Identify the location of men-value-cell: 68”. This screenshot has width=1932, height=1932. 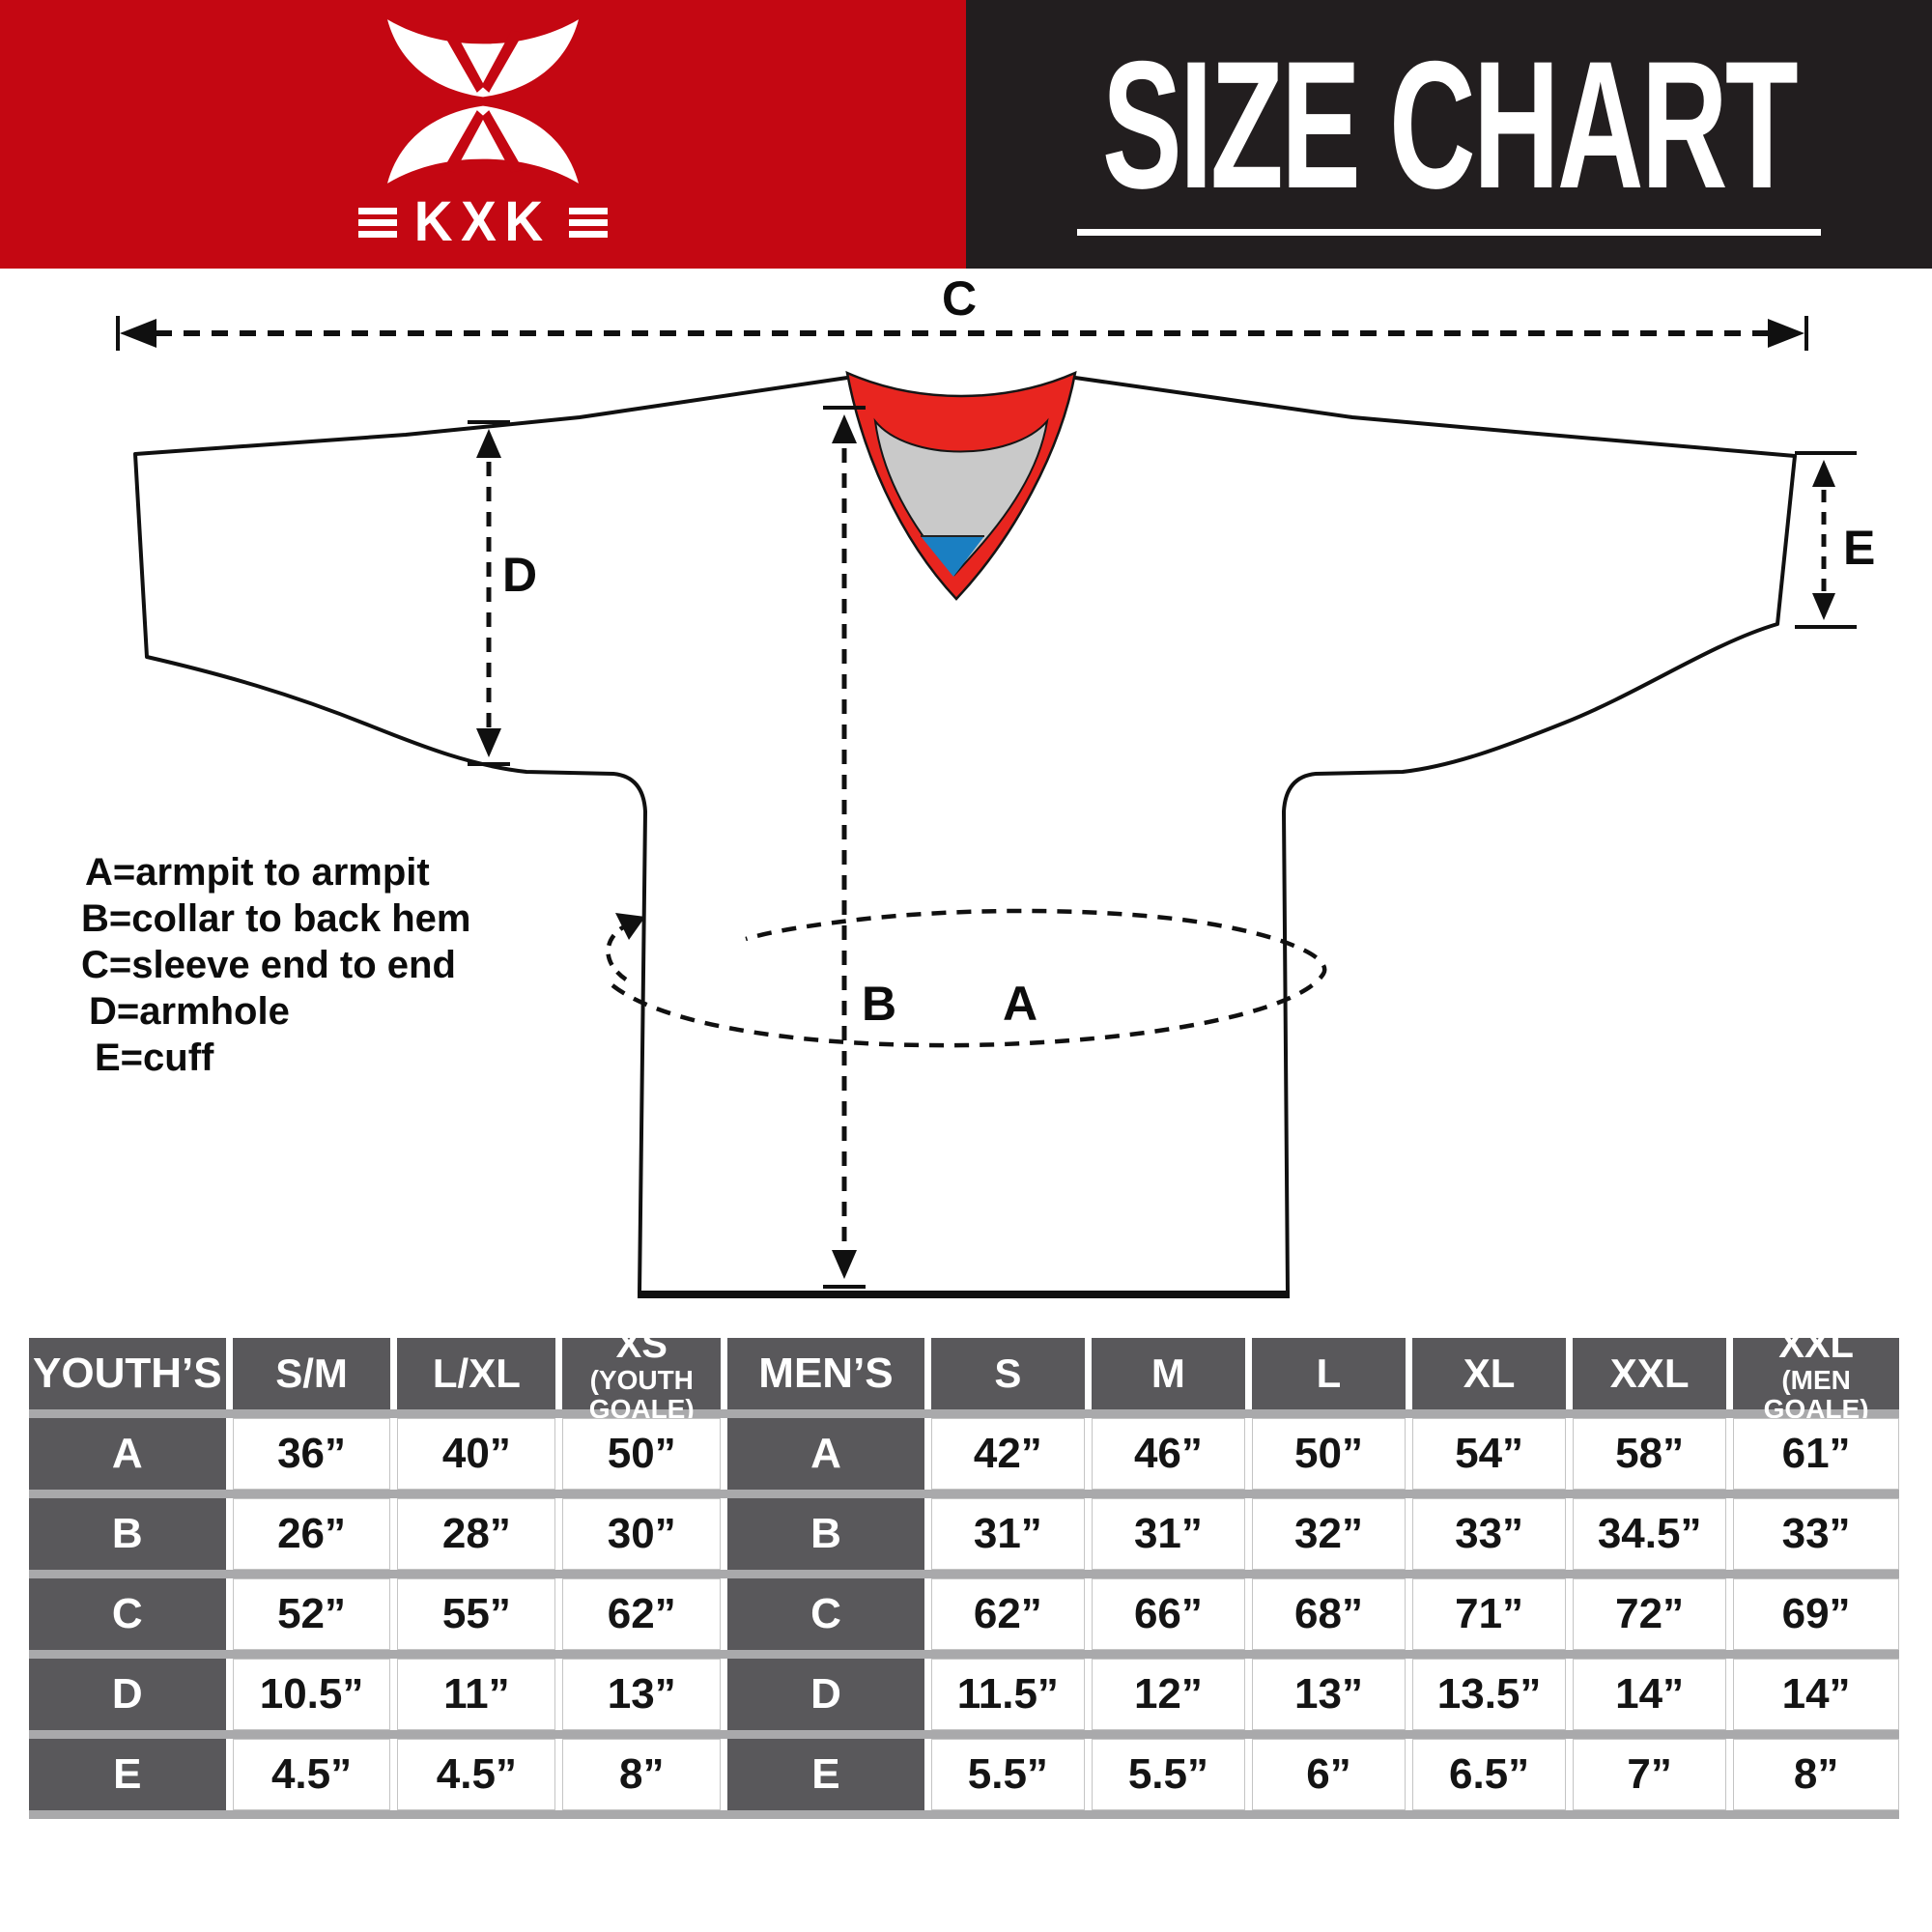
(1328, 1614).